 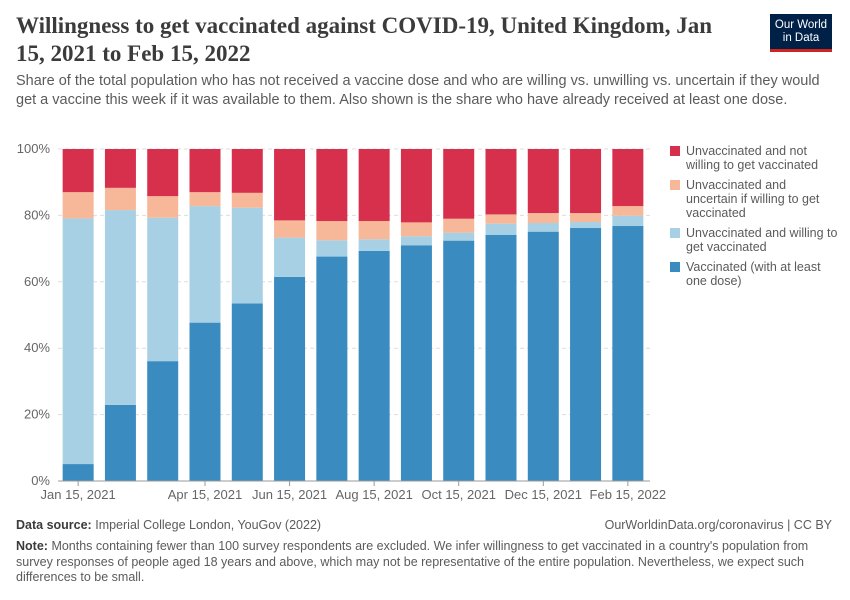 I want to click on y-tick-label: 0%, so click(x=40, y=480).